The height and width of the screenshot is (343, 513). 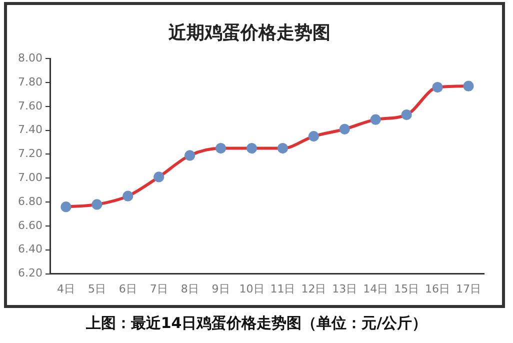 What do you see at coordinates (30, 249) in the screenshot?
I see `y-tick-label: 6.40` at bounding box center [30, 249].